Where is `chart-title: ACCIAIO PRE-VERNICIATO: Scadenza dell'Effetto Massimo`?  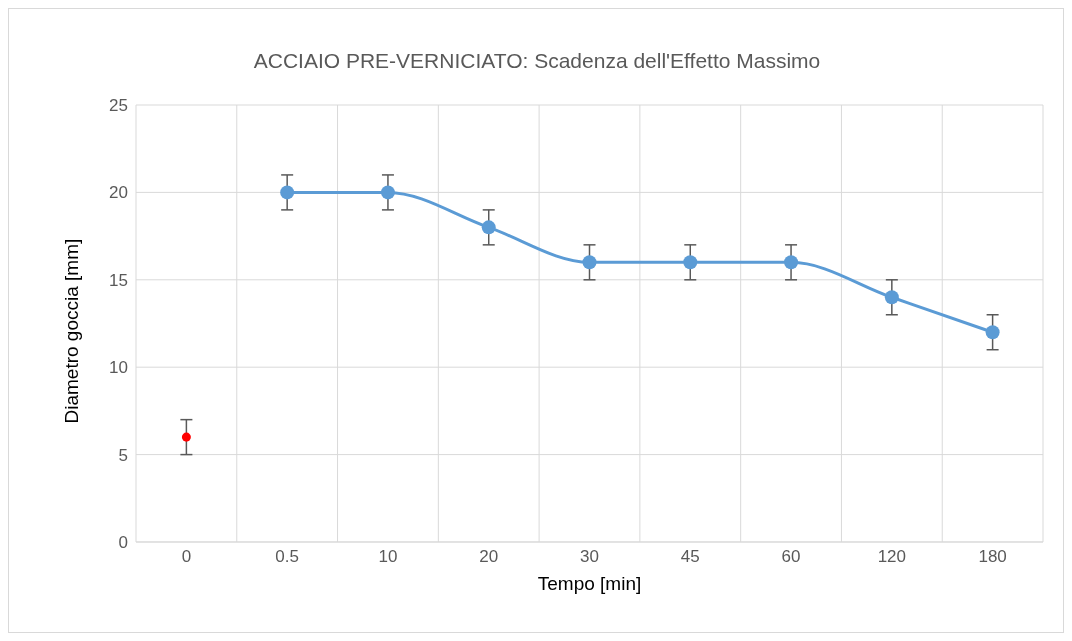
chart-title: ACCIAIO PRE-VERNICIATO: Scadenza dell'Effetto Massimo is located at coordinates (537, 61).